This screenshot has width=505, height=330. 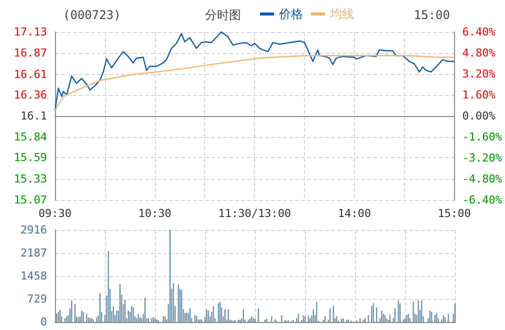 I want to click on y2-tick-label: 3.20%, so click(x=479, y=74).